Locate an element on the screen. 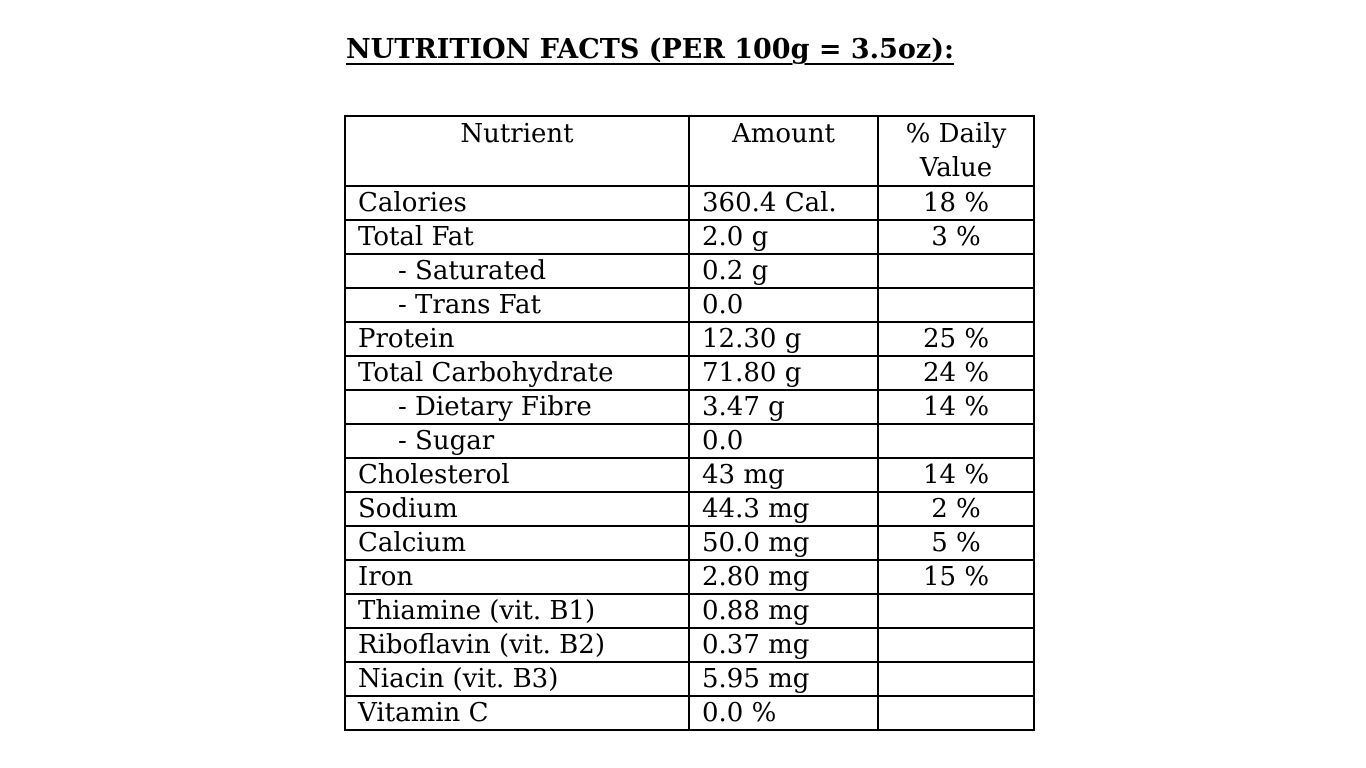 Image resolution: width=1366 pixels, height=768 pixels. nutrient-cell: Thiamine (vit. B1) is located at coordinates (517, 611).